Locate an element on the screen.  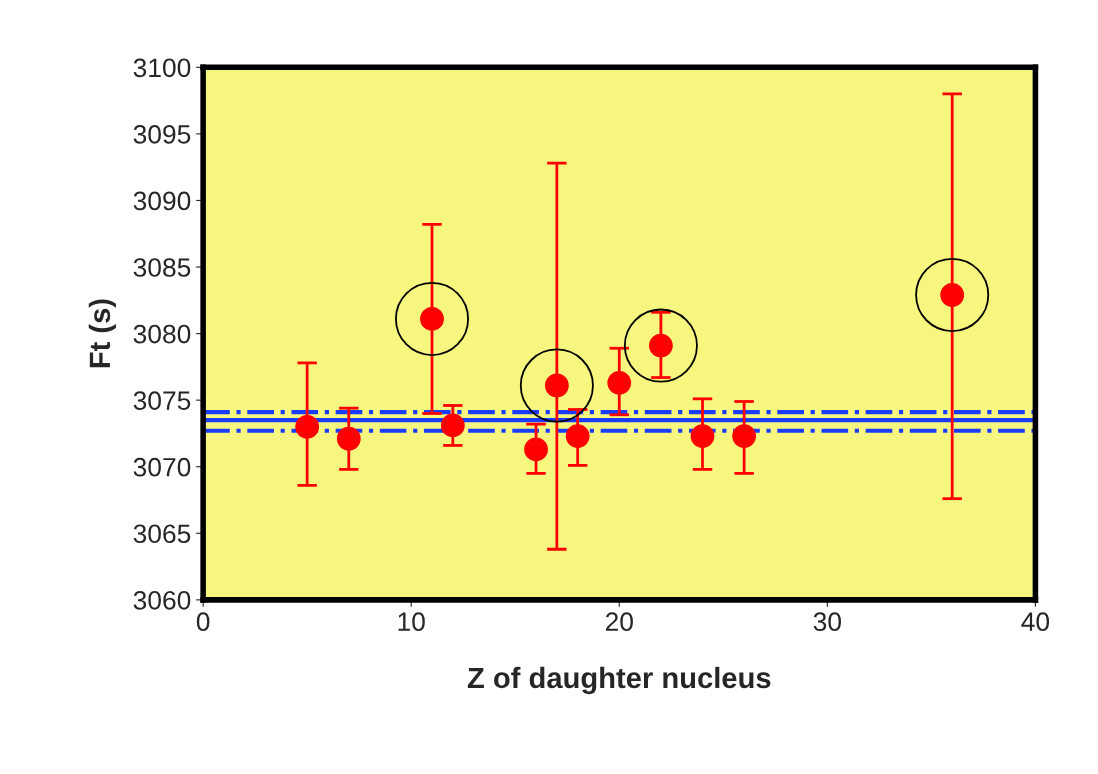
y-tick-label: 3085 is located at coordinates (162, 267).